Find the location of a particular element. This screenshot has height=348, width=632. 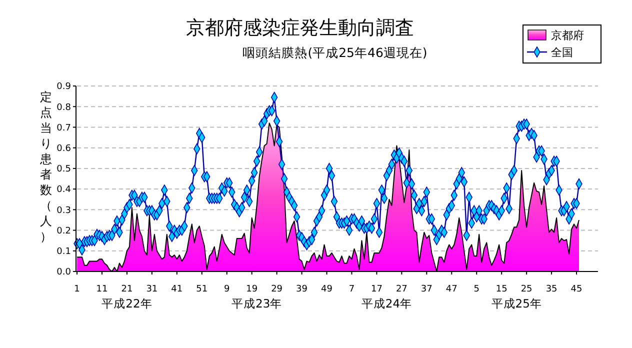

x-tick-label: 19 is located at coordinates (252, 289).